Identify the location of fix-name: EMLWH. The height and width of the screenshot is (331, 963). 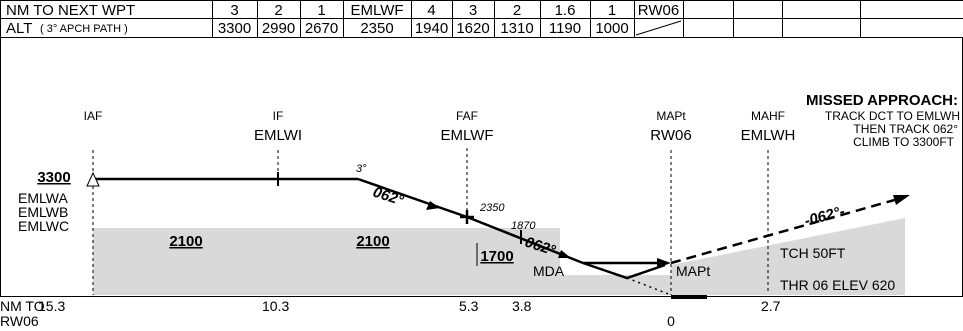
(768, 135).